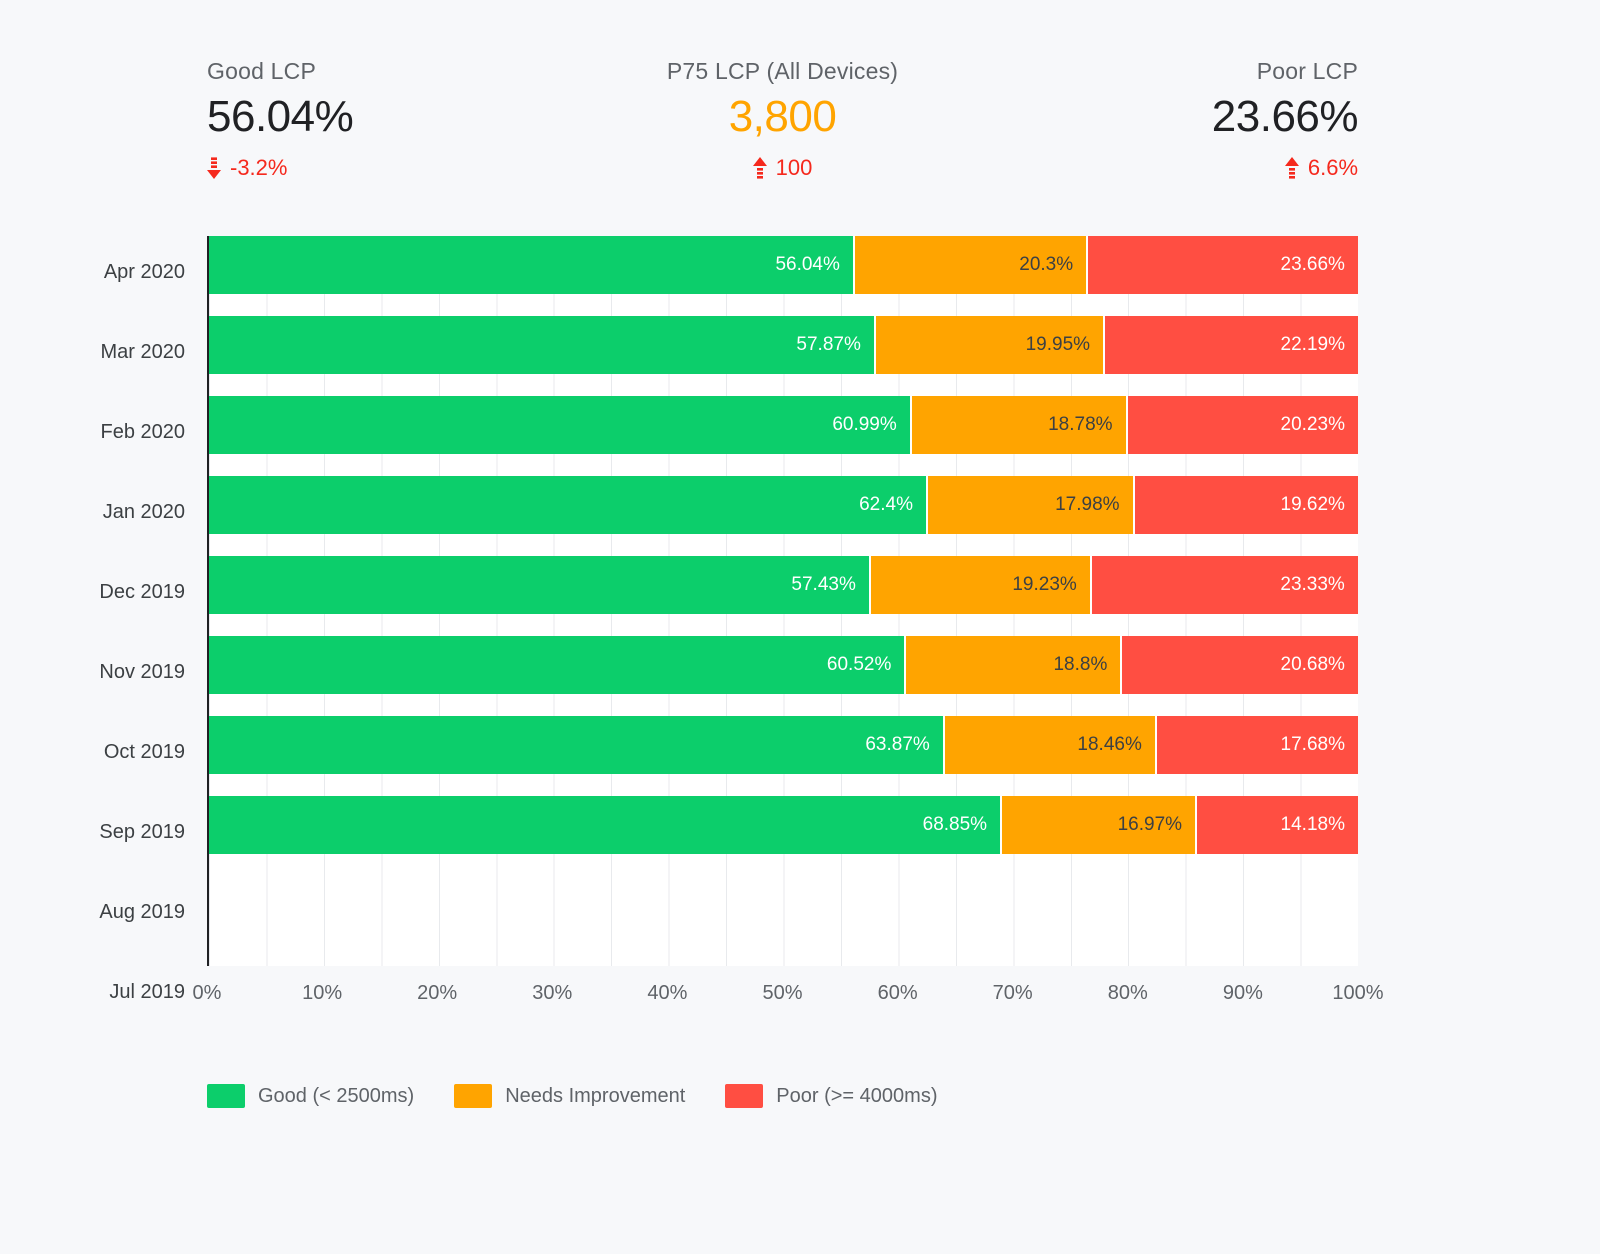 Image resolution: width=1600 pixels, height=1254 pixels. Describe the element at coordinates (1029, 505) in the screenshot. I see `bar-segment-needs-improvement: 17.98%` at that location.